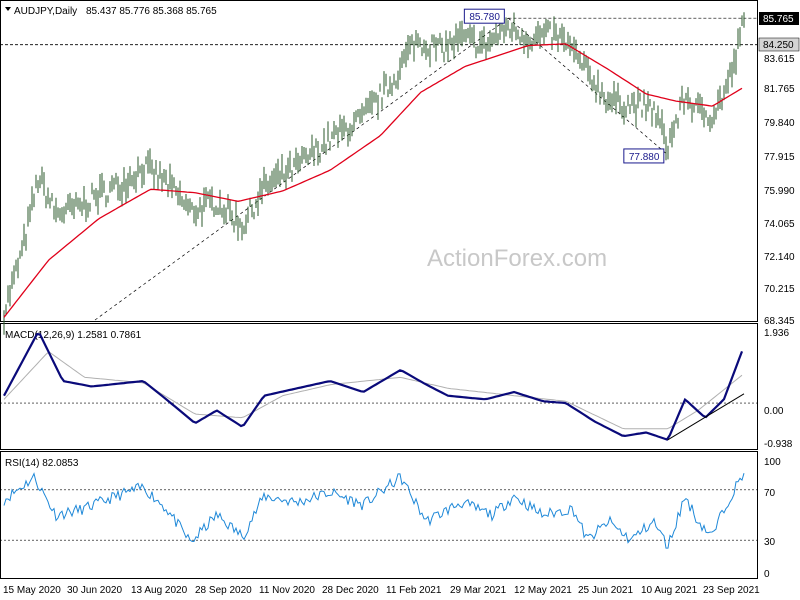  What do you see at coordinates (374, 510) in the screenshot?
I see `rsi-line` at bounding box center [374, 510].